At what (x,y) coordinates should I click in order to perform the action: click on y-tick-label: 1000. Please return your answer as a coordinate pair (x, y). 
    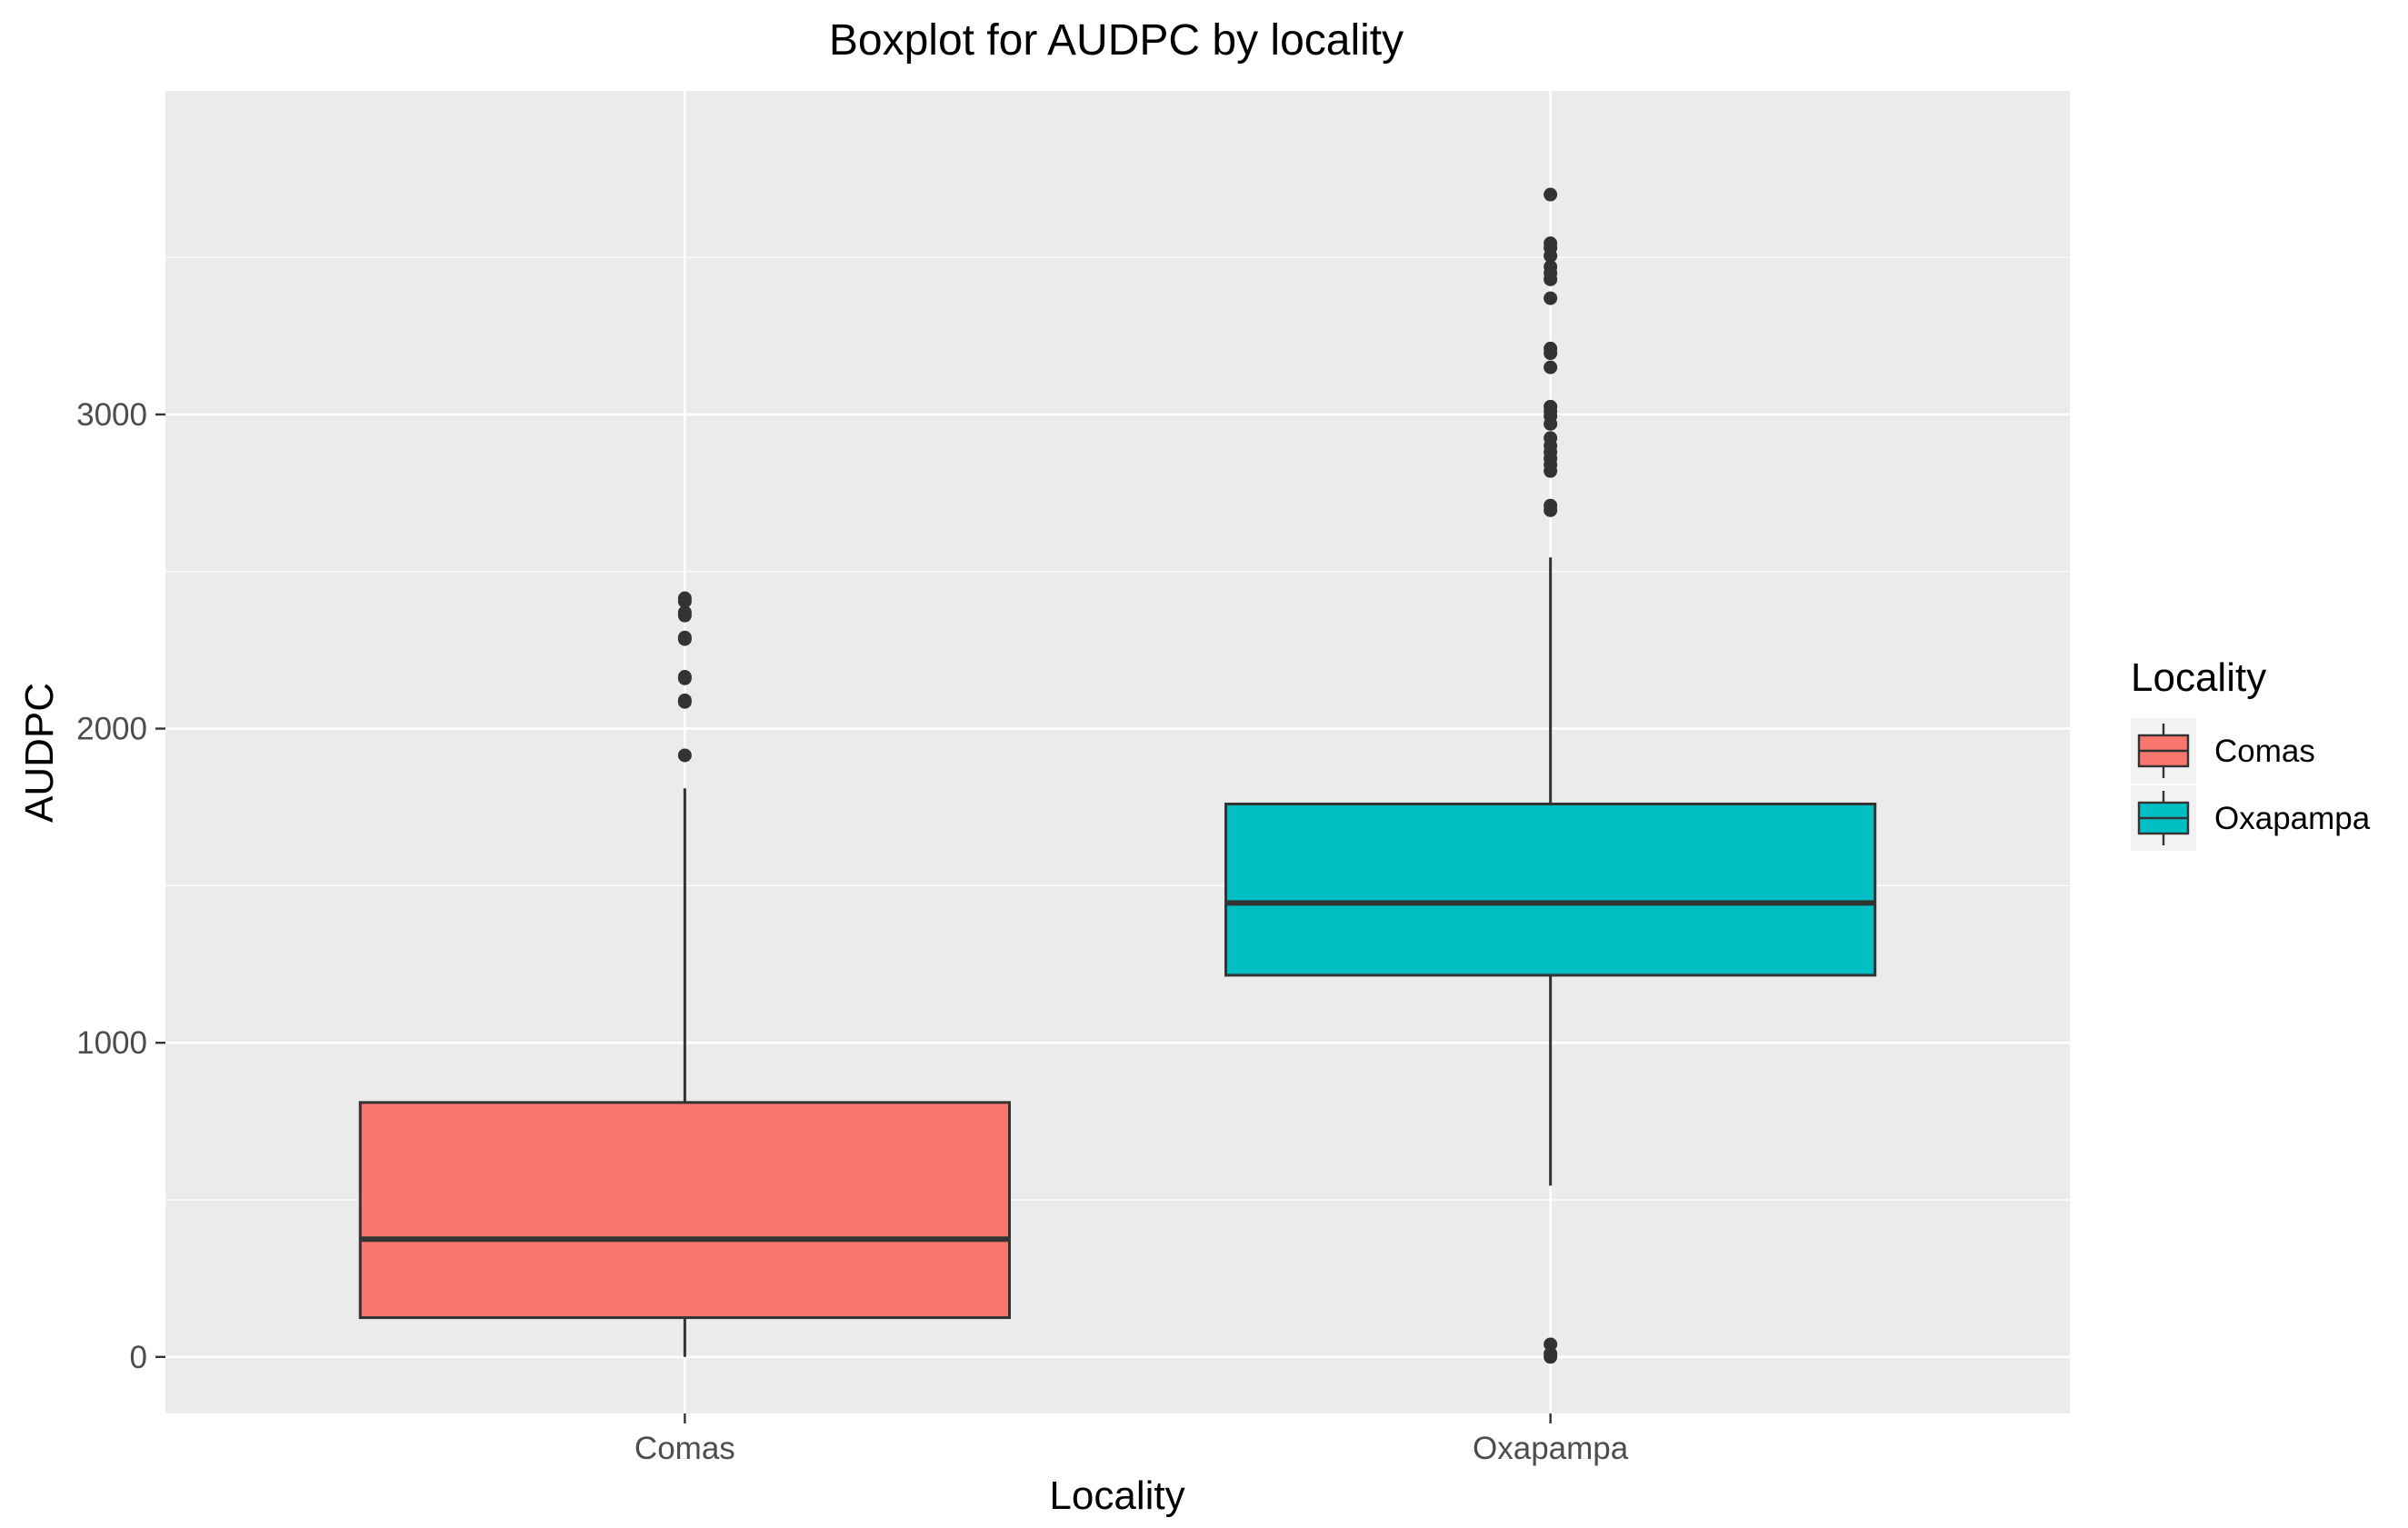
    Looking at the image, I should click on (111, 1043).